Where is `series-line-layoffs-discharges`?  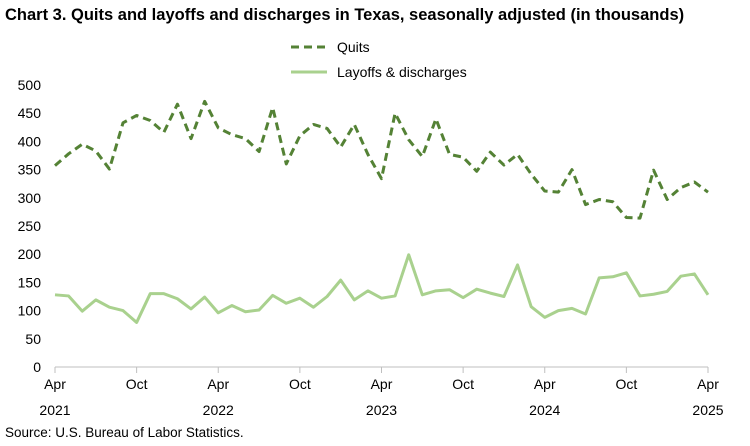 series-line-layoffs-discharges is located at coordinates (382, 288).